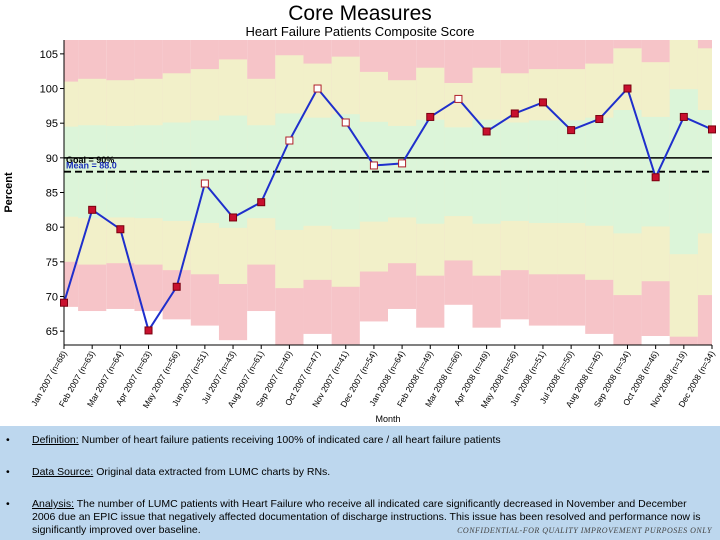  Describe the element at coordinates (49, 90) in the screenshot. I see `y-tick-label: 100` at that location.